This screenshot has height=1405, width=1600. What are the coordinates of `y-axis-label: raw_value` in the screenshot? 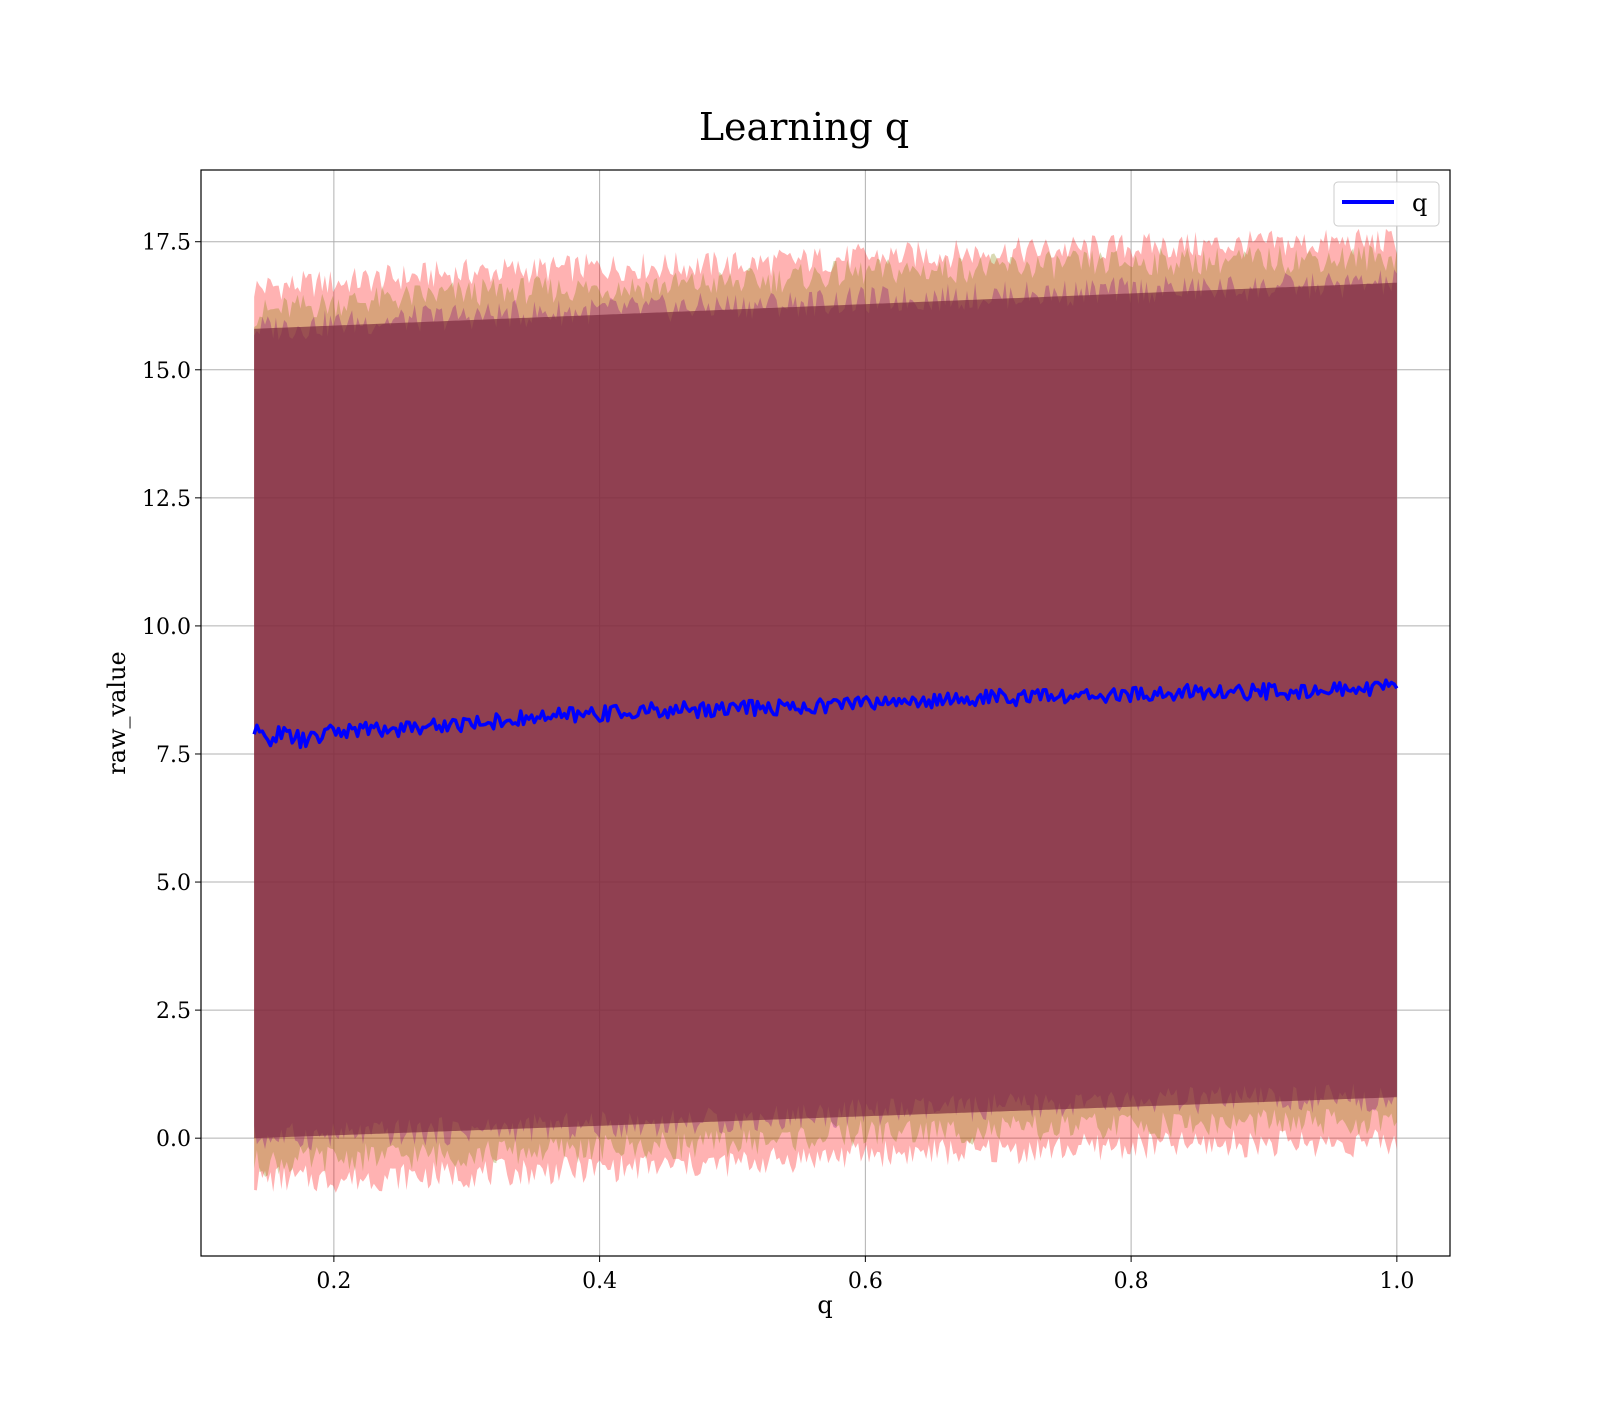 It's located at (117, 713).